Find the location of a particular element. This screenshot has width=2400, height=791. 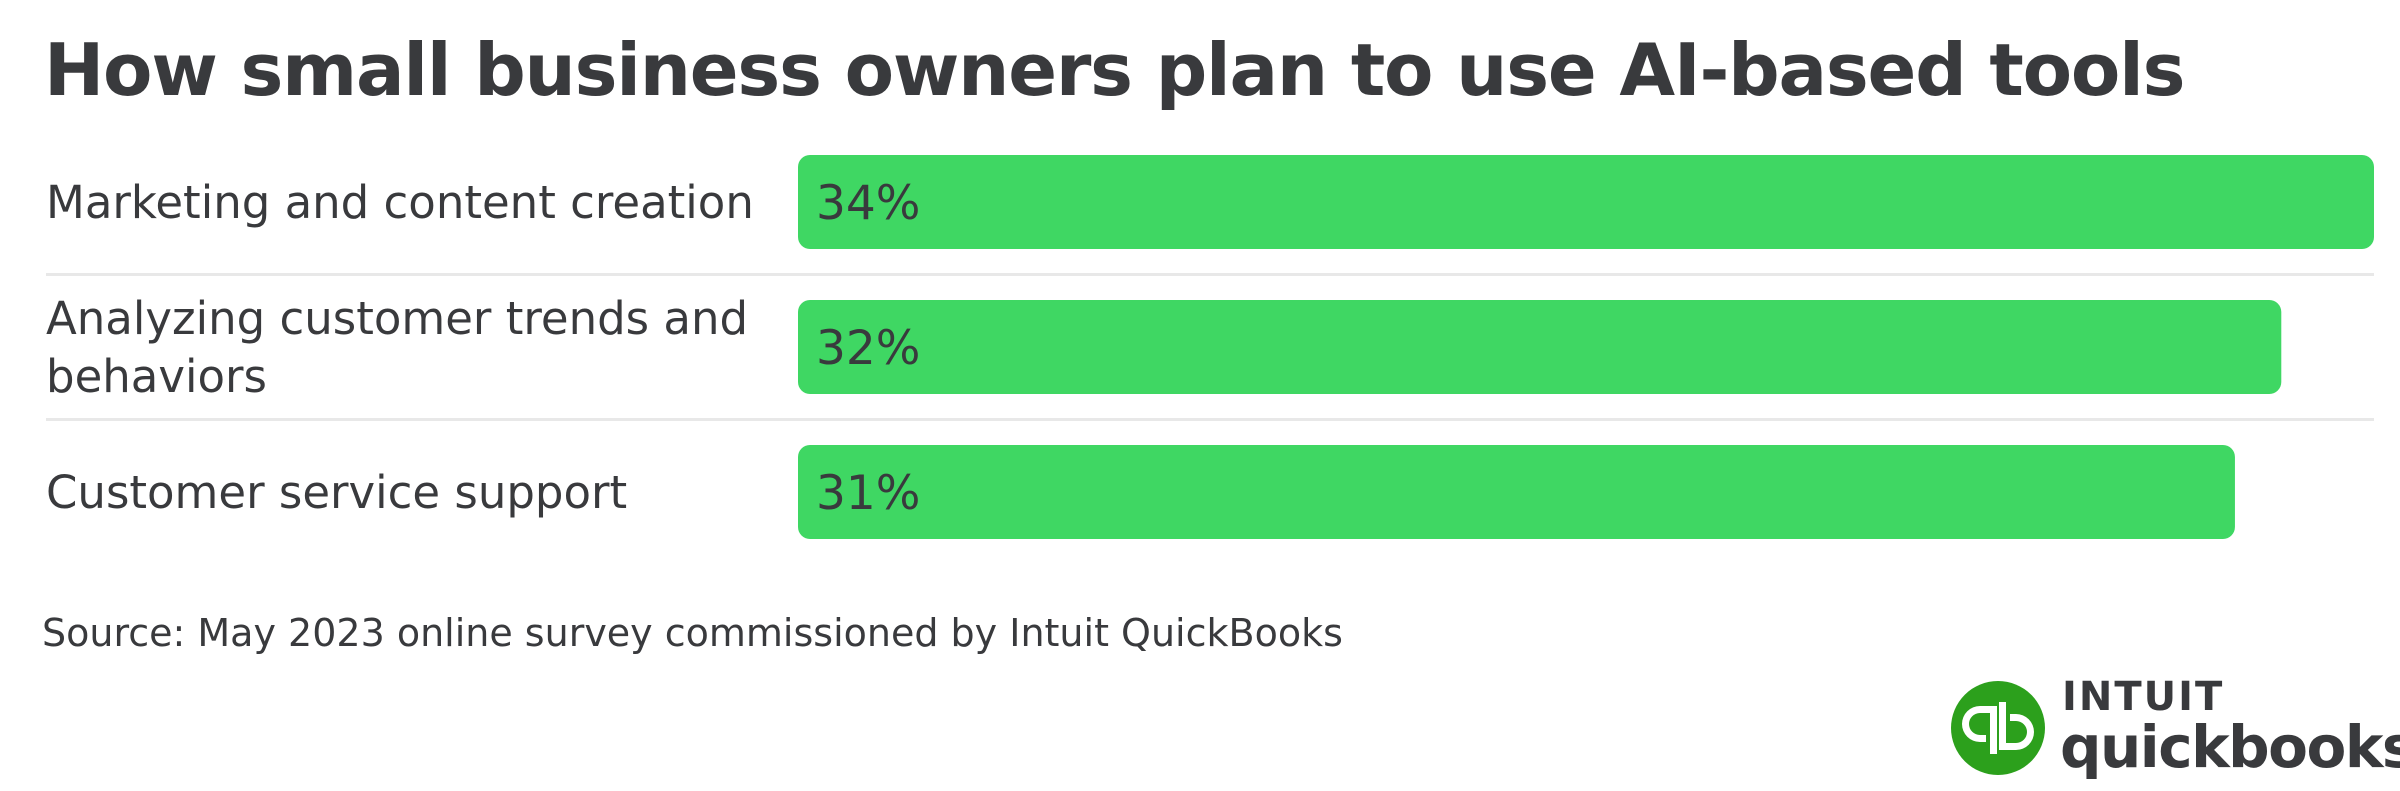

bar-value-label-3: 31% is located at coordinates (868, 493).